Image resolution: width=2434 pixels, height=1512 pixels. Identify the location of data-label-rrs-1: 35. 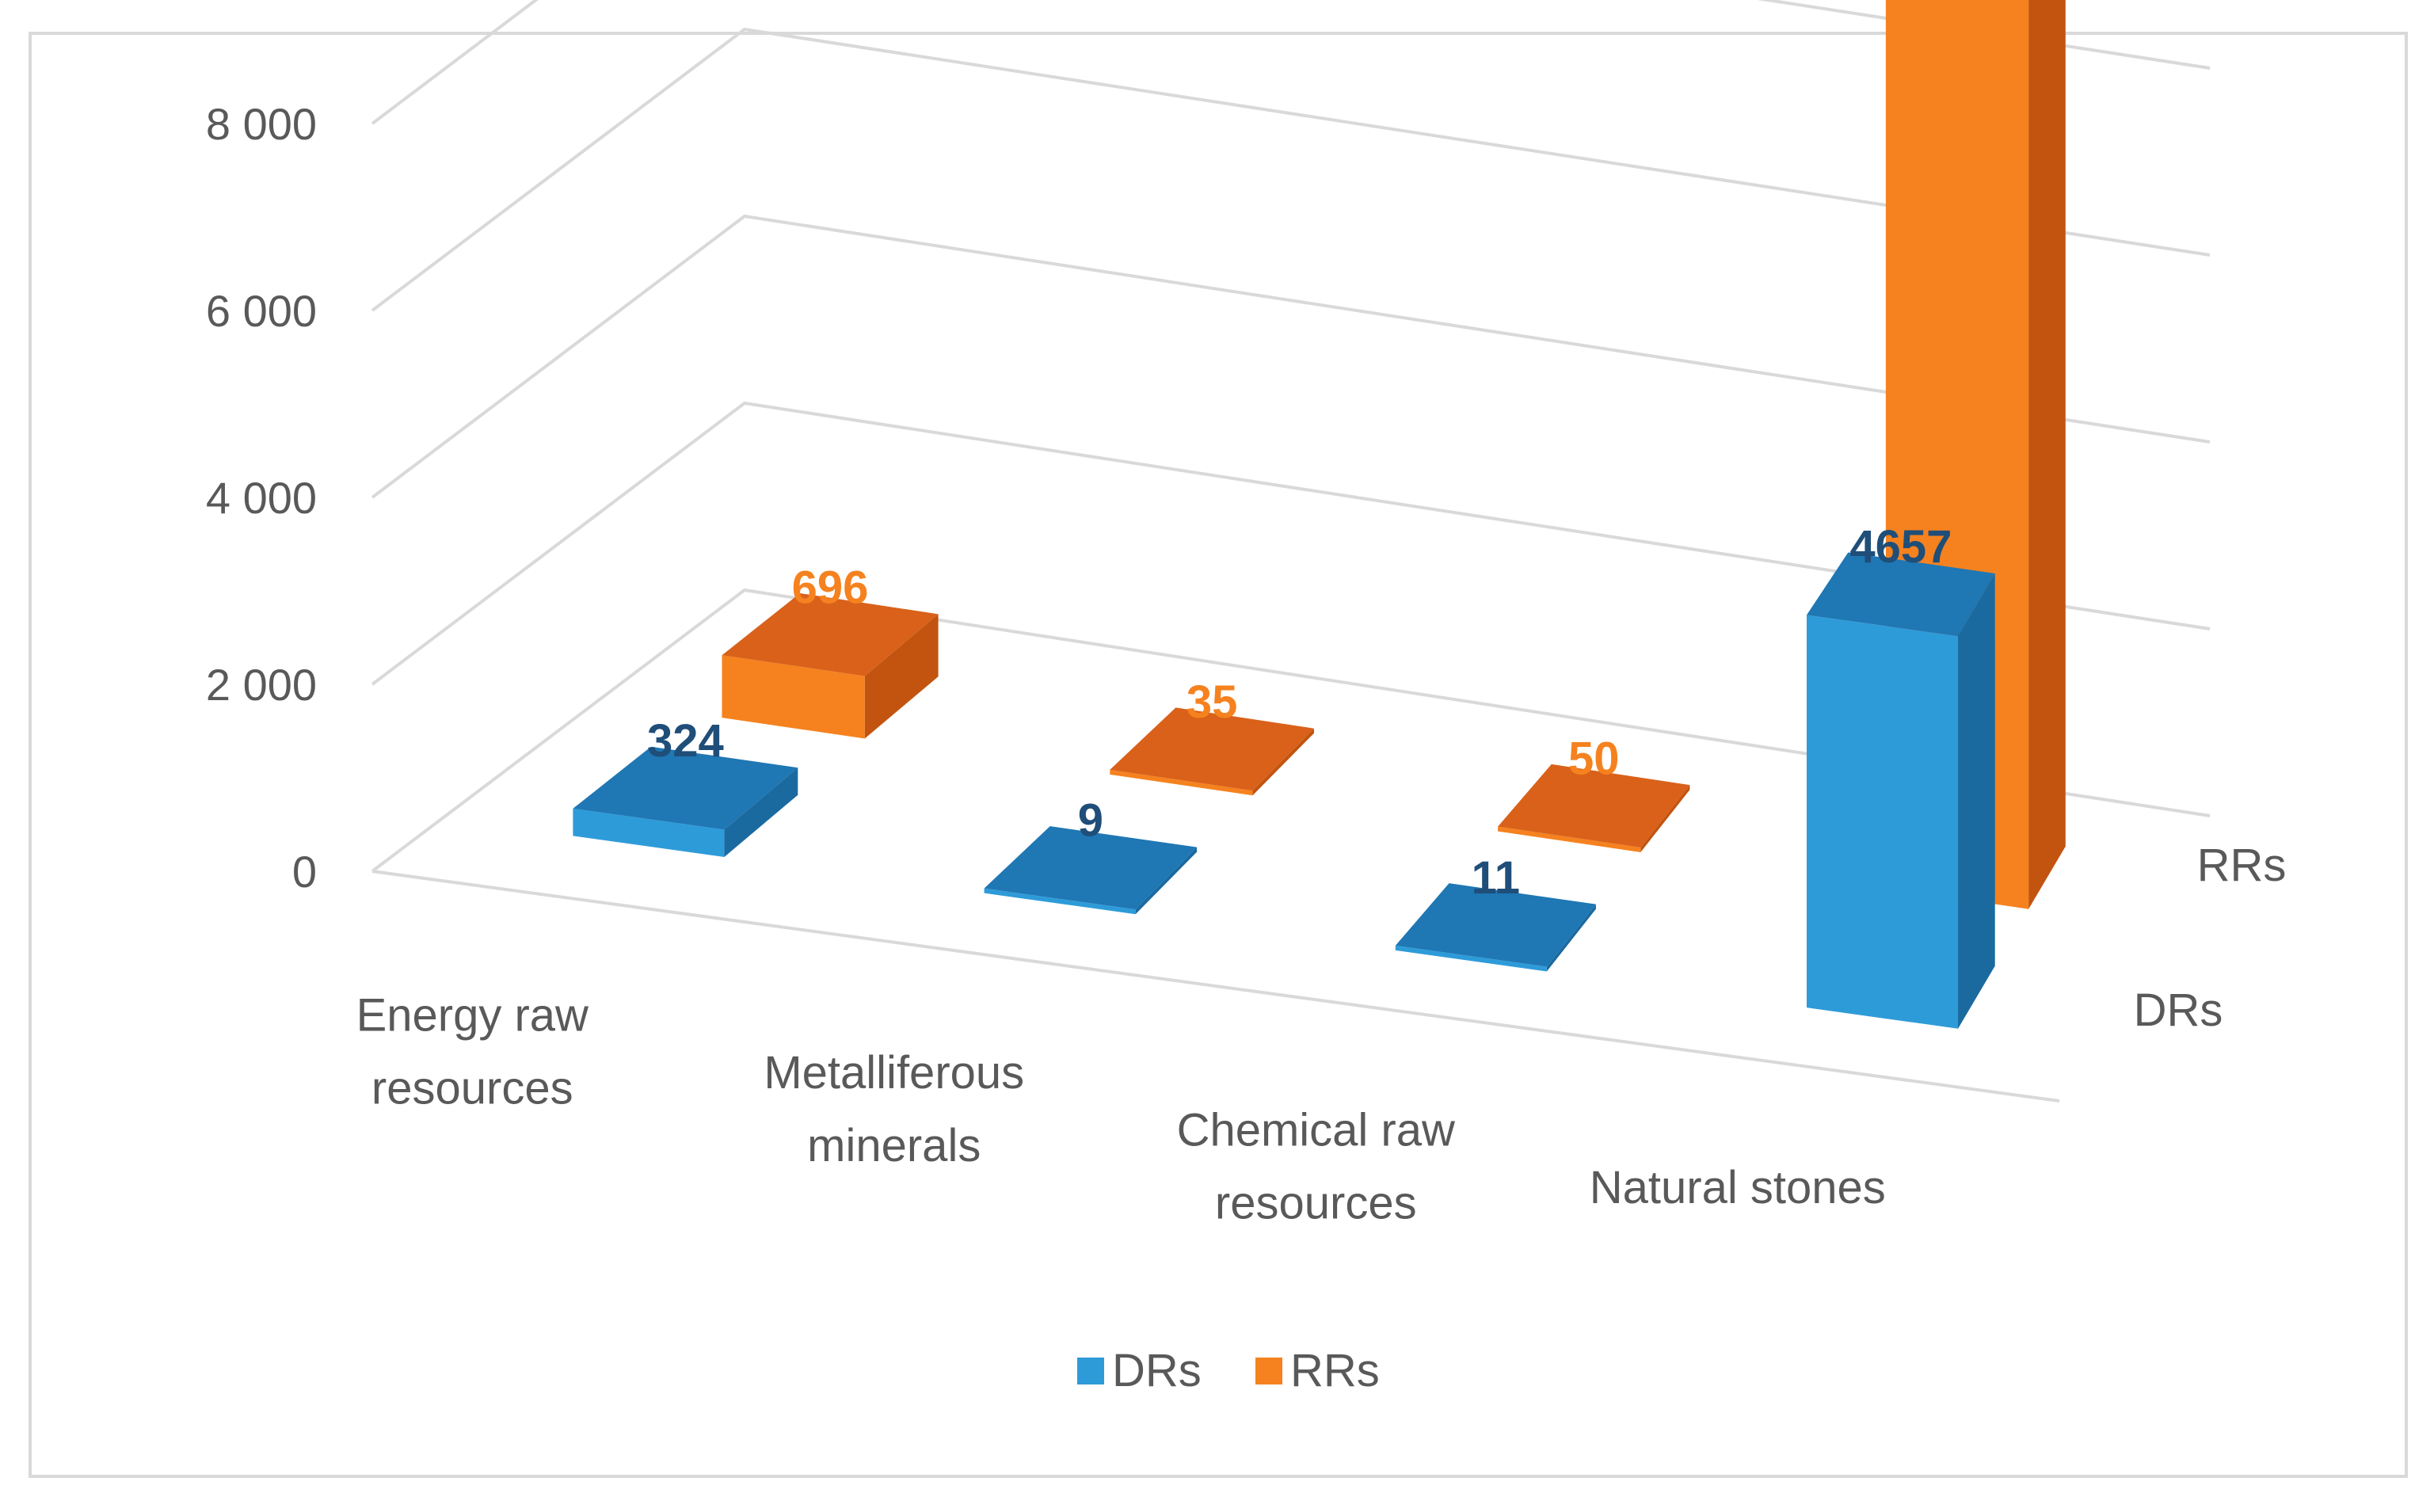
(1212, 702).